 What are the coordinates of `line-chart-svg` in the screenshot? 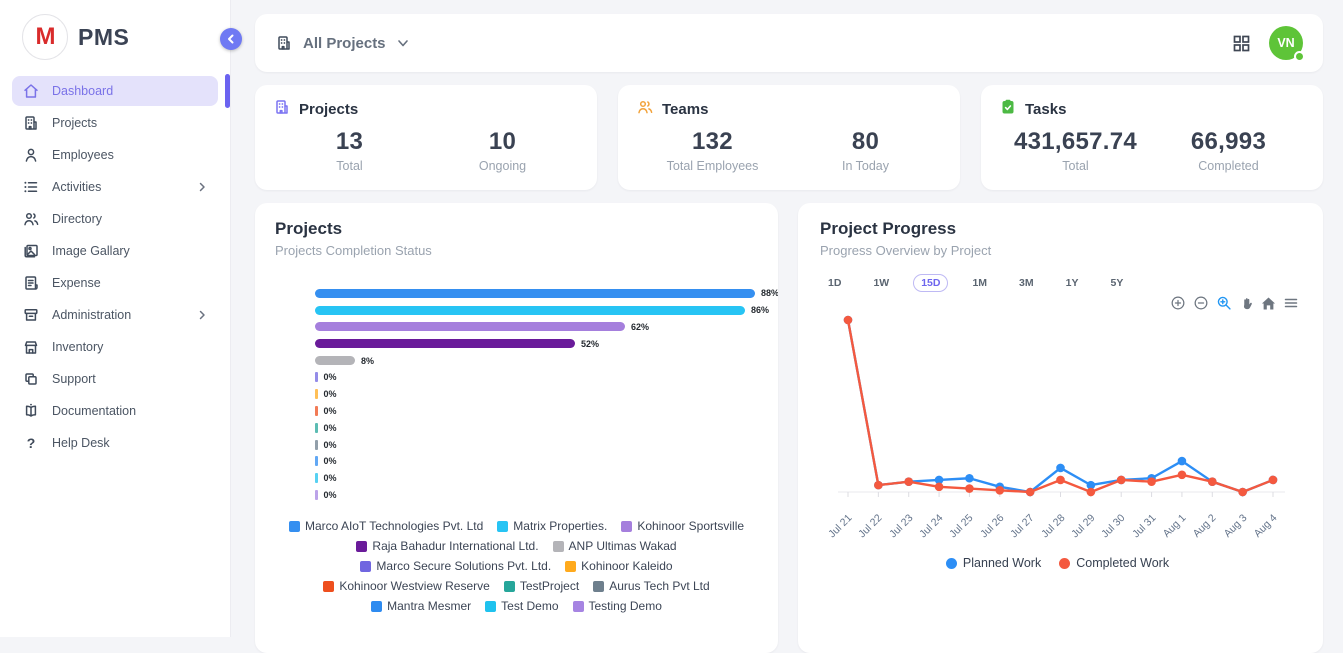 It's located at (1057, 406).